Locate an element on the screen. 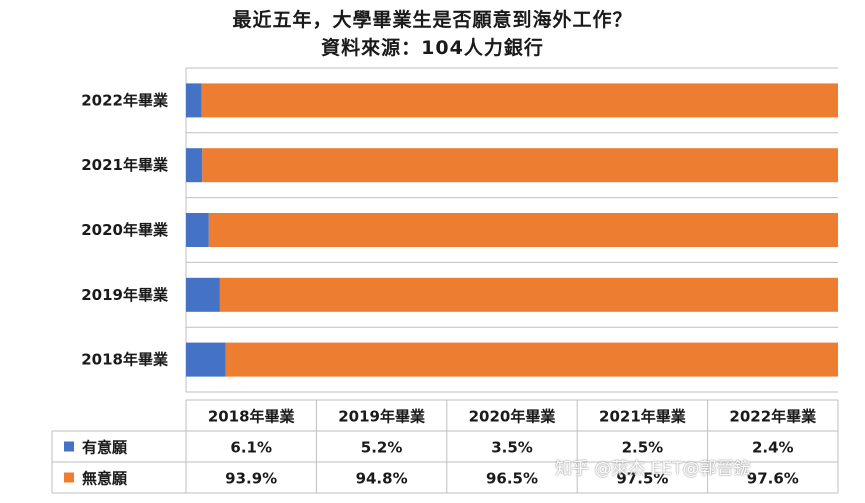  table-header: 2018年畢業 is located at coordinates (252, 417).